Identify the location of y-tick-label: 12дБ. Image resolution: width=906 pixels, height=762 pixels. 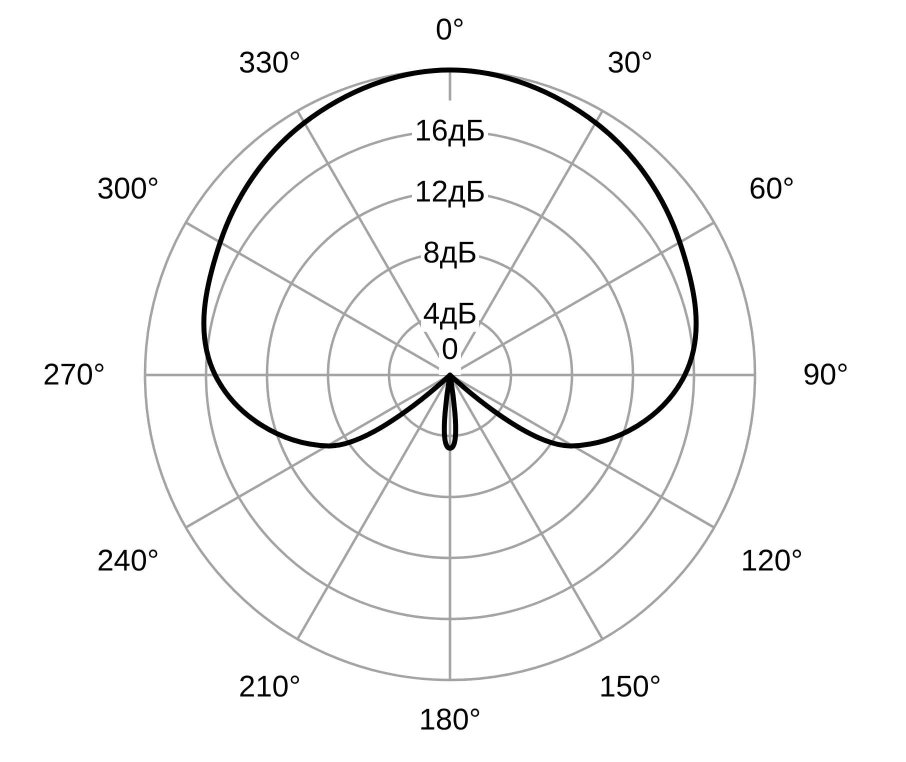
(450, 192).